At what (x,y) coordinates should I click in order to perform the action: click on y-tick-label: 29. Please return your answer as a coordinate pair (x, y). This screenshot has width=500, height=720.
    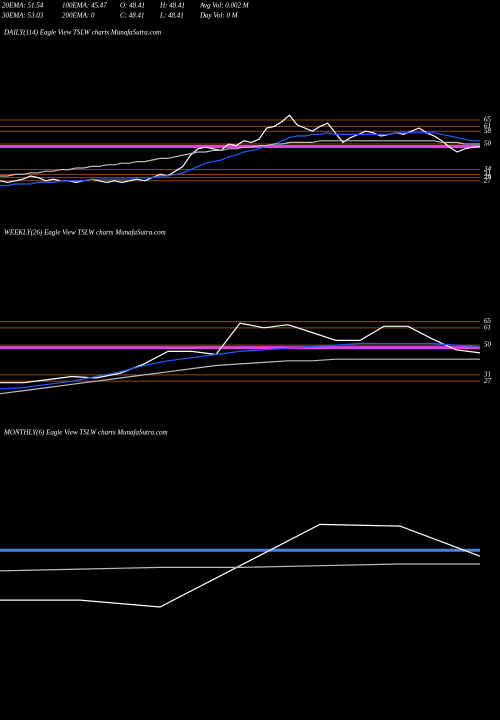
    Looking at the image, I should click on (488, 177).